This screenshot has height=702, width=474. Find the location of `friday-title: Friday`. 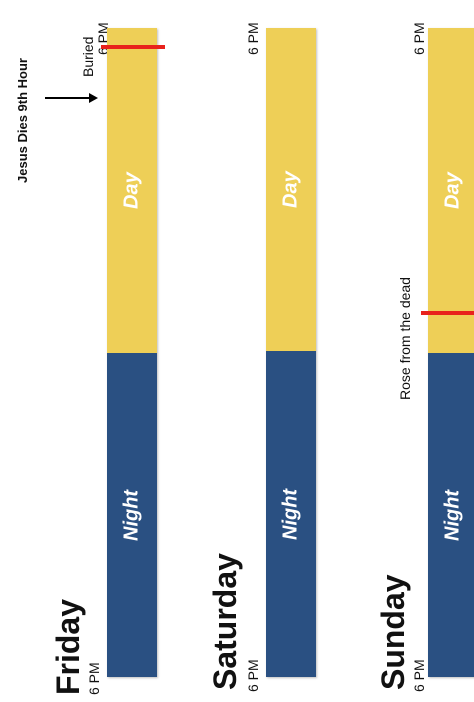

friday-title: Friday is located at coordinates (68, 646).